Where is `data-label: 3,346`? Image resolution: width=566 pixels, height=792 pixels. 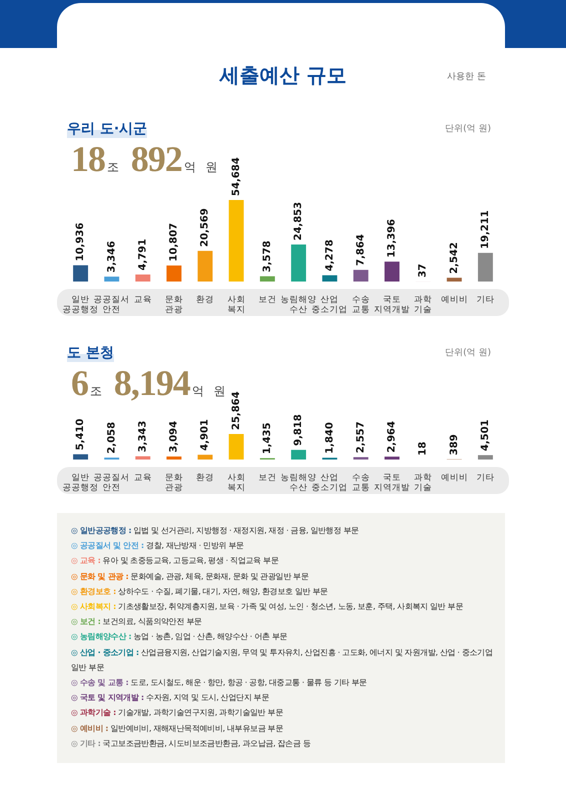
data-label: 3,346 is located at coordinates (112, 256).